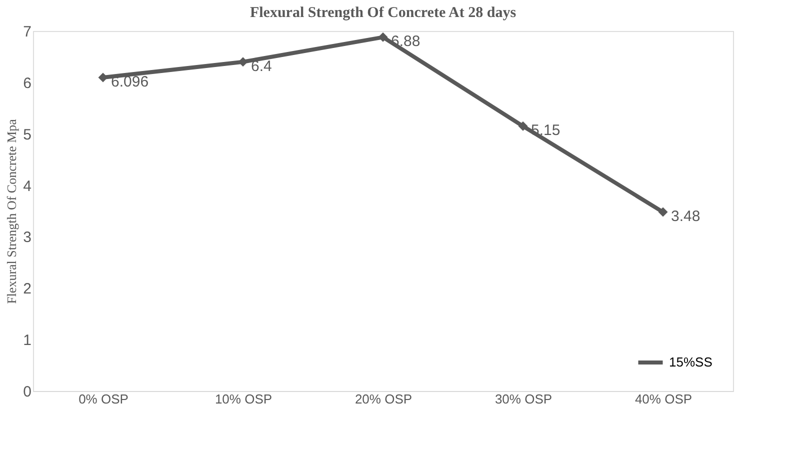  What do you see at coordinates (12, 211) in the screenshot?
I see `y-axis-title: Flexural Strength Of Concrete Mpa` at bounding box center [12, 211].